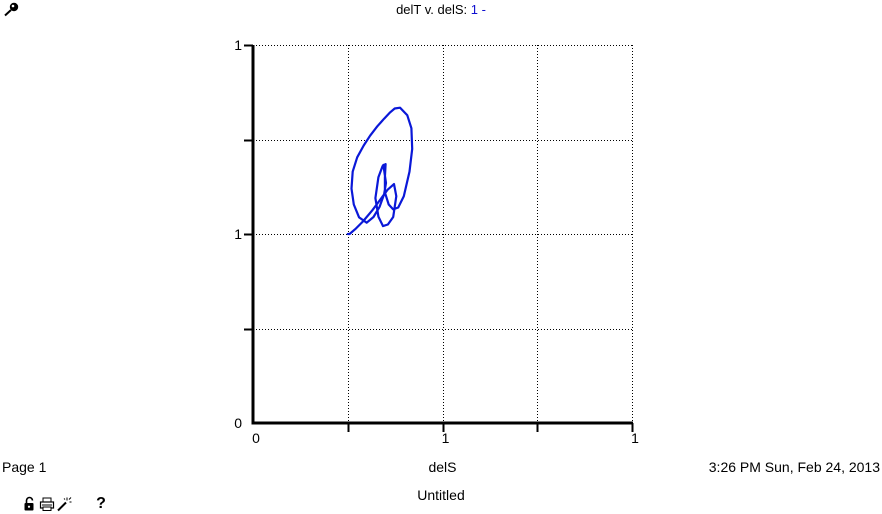  What do you see at coordinates (238, 234) in the screenshot?
I see `y-tick-label-2: 1` at bounding box center [238, 234].